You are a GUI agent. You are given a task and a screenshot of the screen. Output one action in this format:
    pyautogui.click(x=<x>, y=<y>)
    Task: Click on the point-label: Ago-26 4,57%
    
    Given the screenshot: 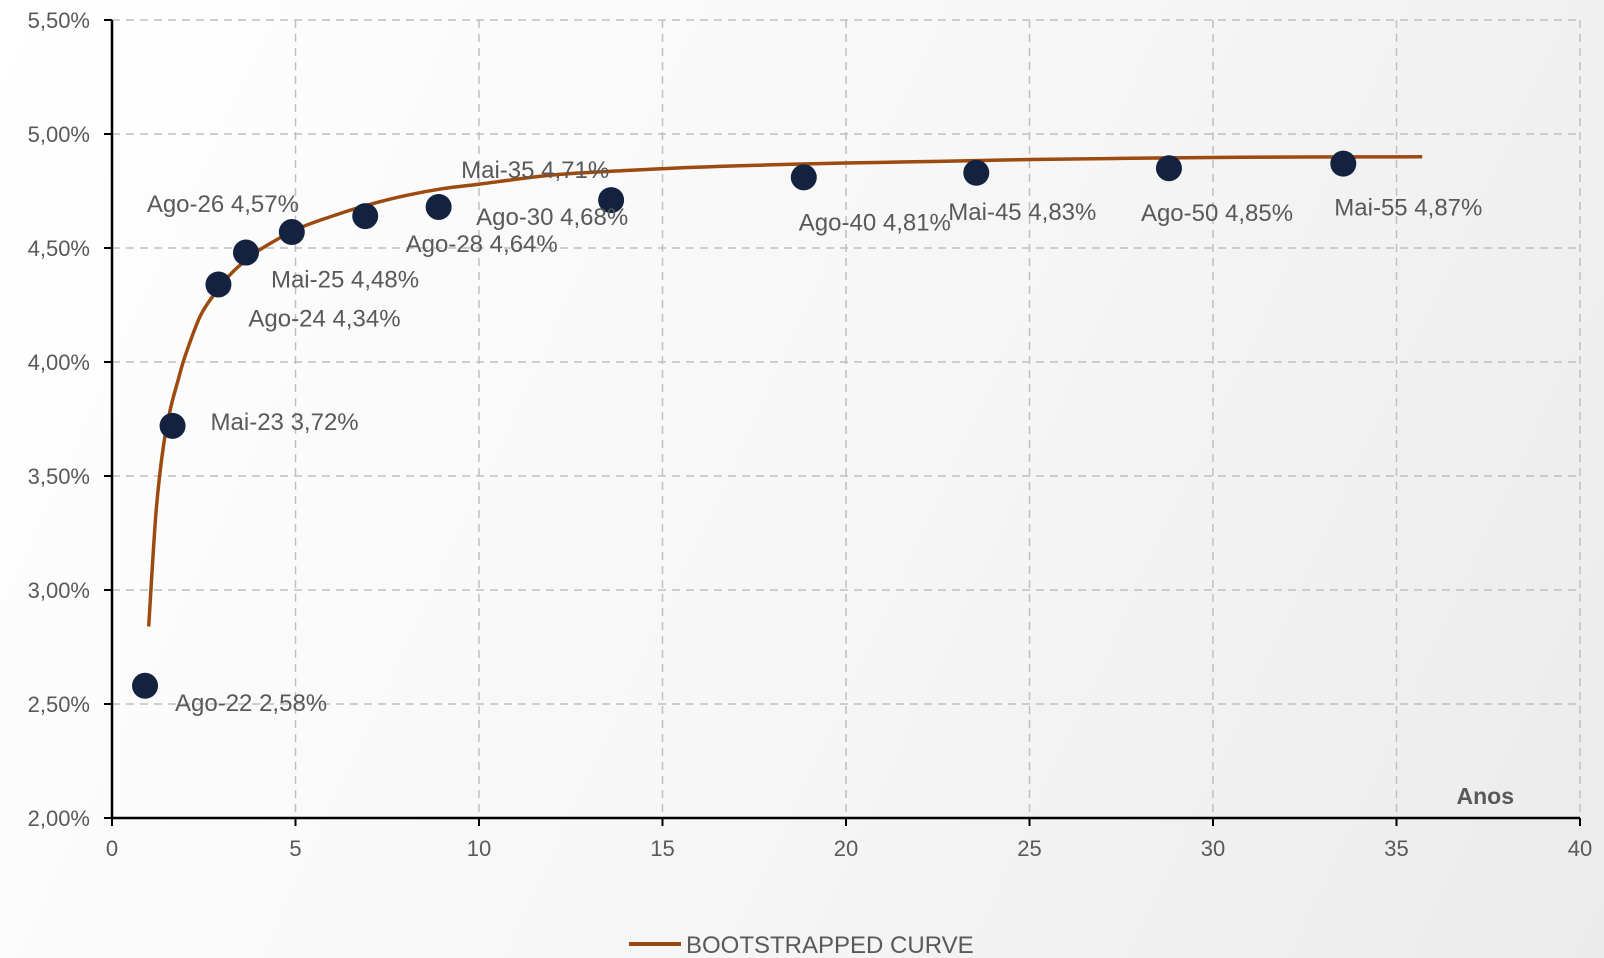 What is the action you would take?
    pyautogui.click(x=223, y=204)
    